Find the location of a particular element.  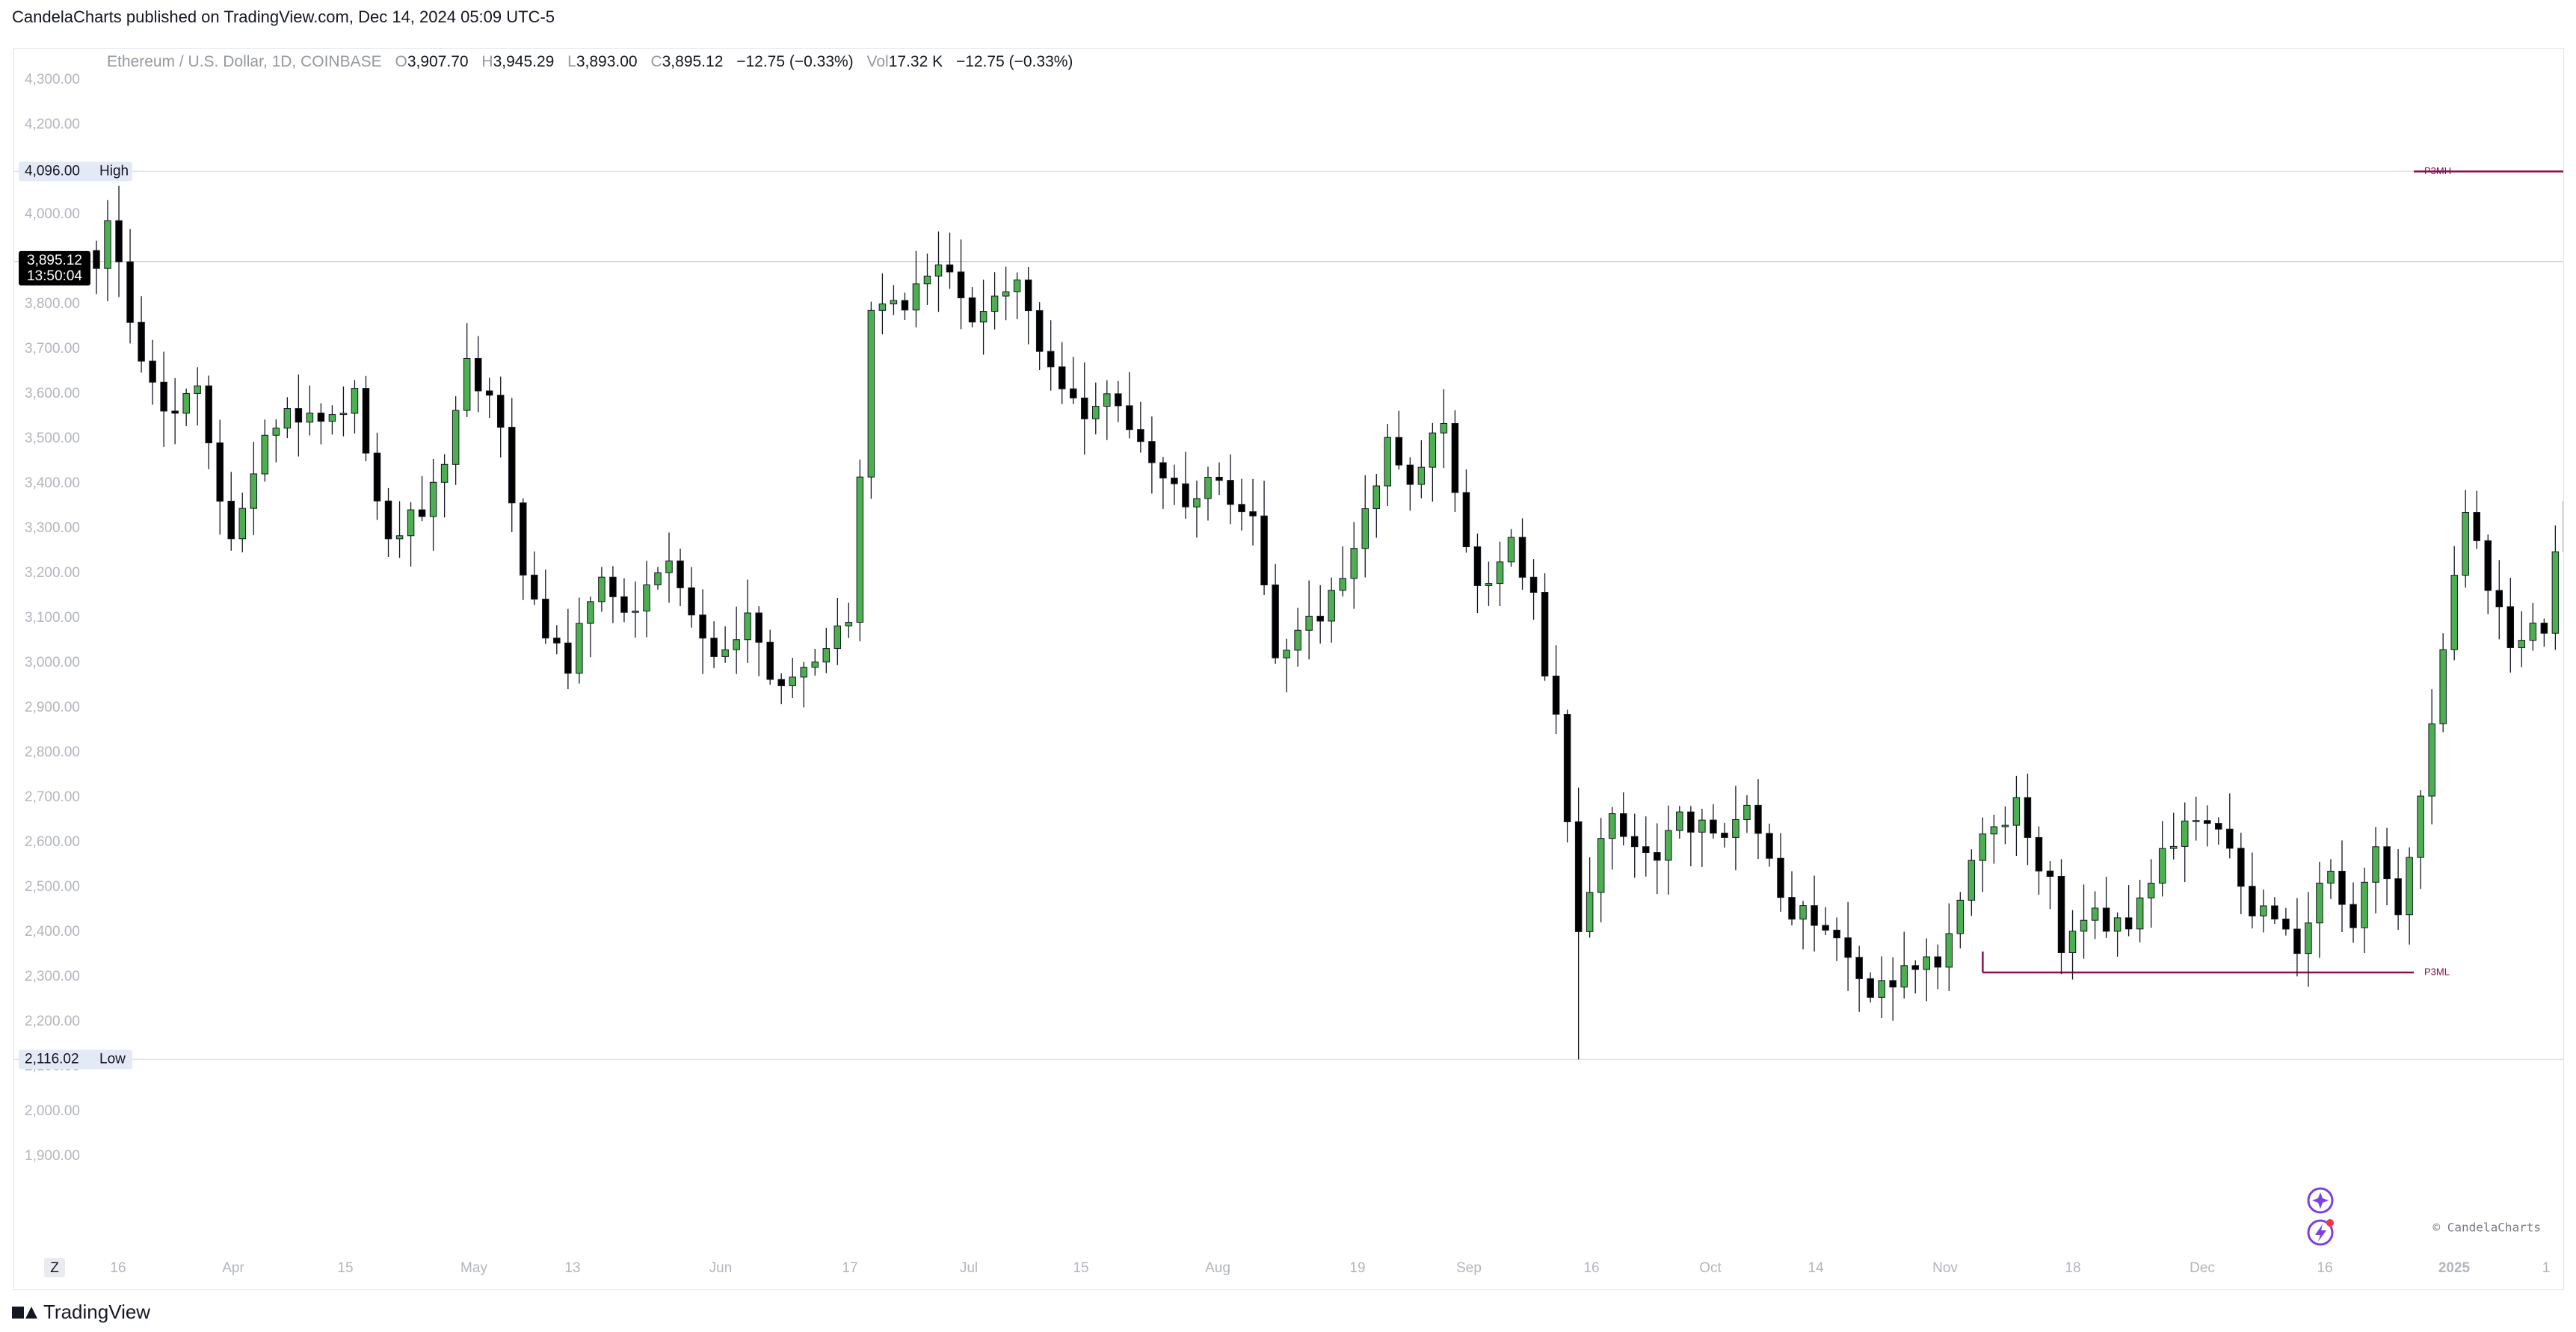

ai-sparkle-icon is located at coordinates (2320, 1200).